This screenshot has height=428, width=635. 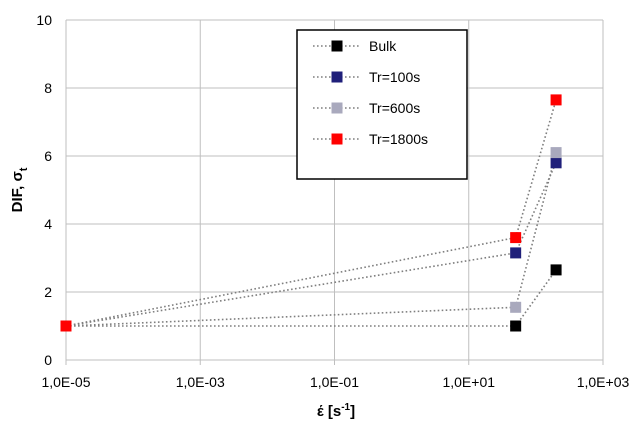 I want to click on x-tick-label: 1,0E-01, so click(x=334, y=382).